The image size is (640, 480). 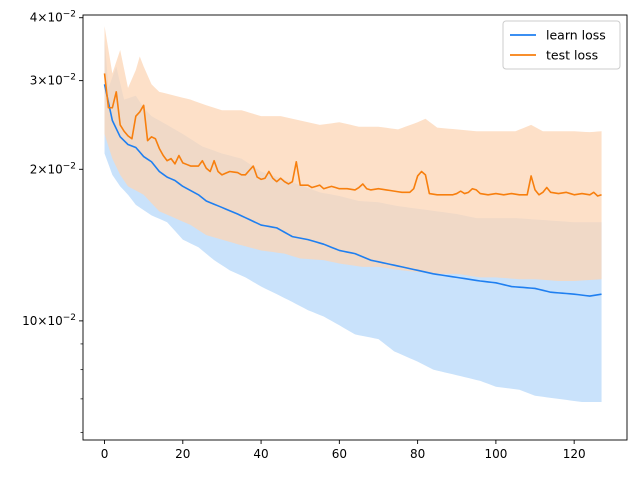 I want to click on x-tick-label: 40, so click(x=260, y=454).